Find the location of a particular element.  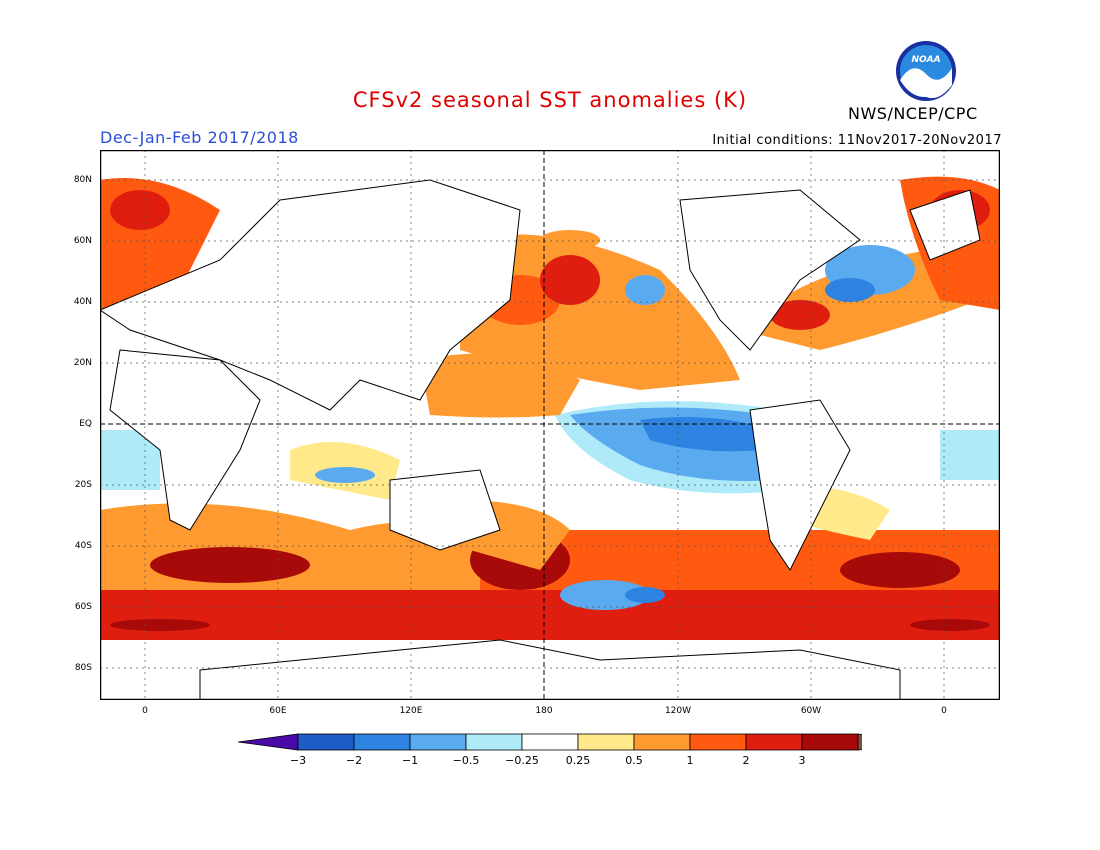

colorbar-right-arrow is located at coordinates (859, 742).